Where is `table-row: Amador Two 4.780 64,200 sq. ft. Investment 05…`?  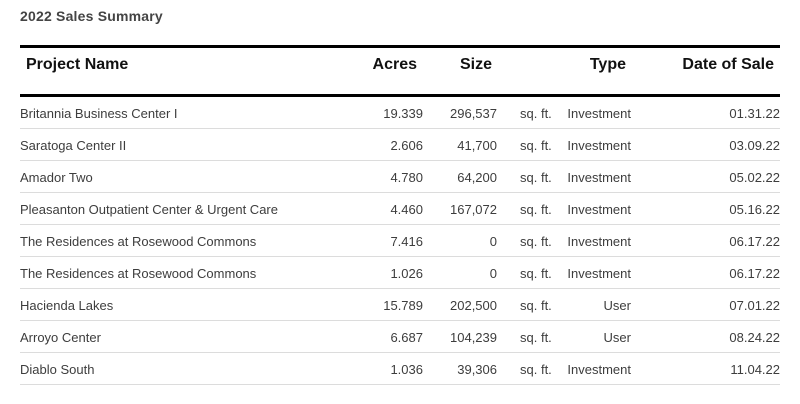
table-row: Amador Two 4.780 64,200 sq. ft. Investment 05… is located at coordinates (400, 177).